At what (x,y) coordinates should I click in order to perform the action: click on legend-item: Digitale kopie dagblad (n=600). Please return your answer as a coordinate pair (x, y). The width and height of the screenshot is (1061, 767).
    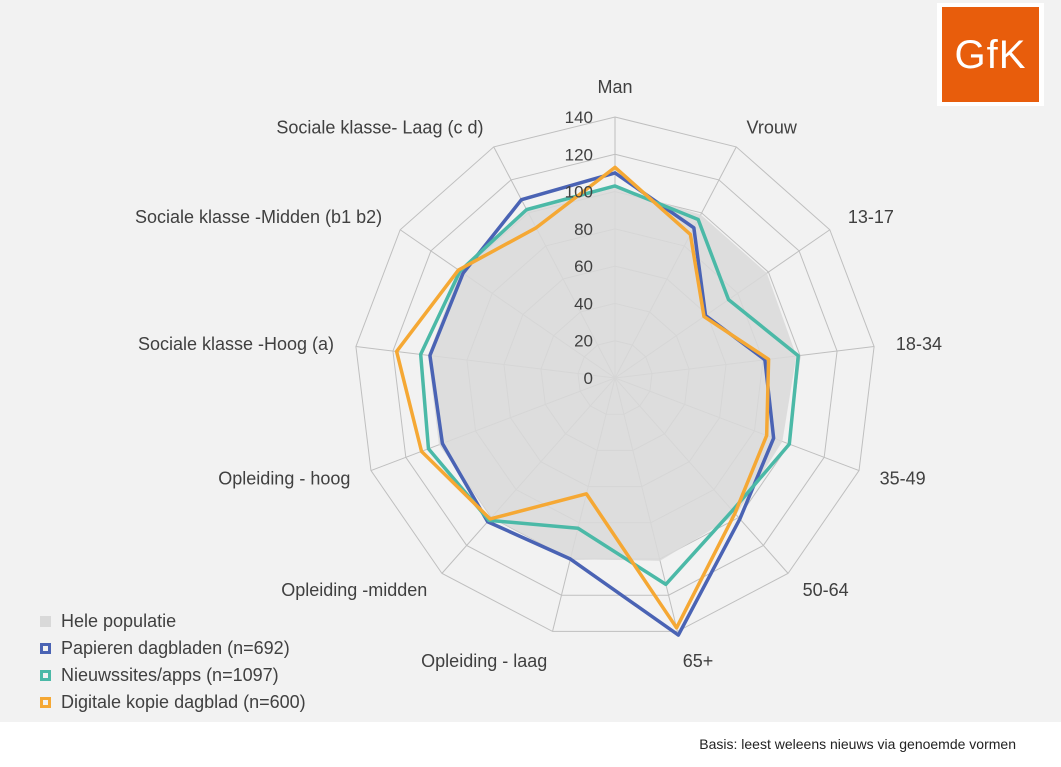
    Looking at the image, I should click on (173, 702).